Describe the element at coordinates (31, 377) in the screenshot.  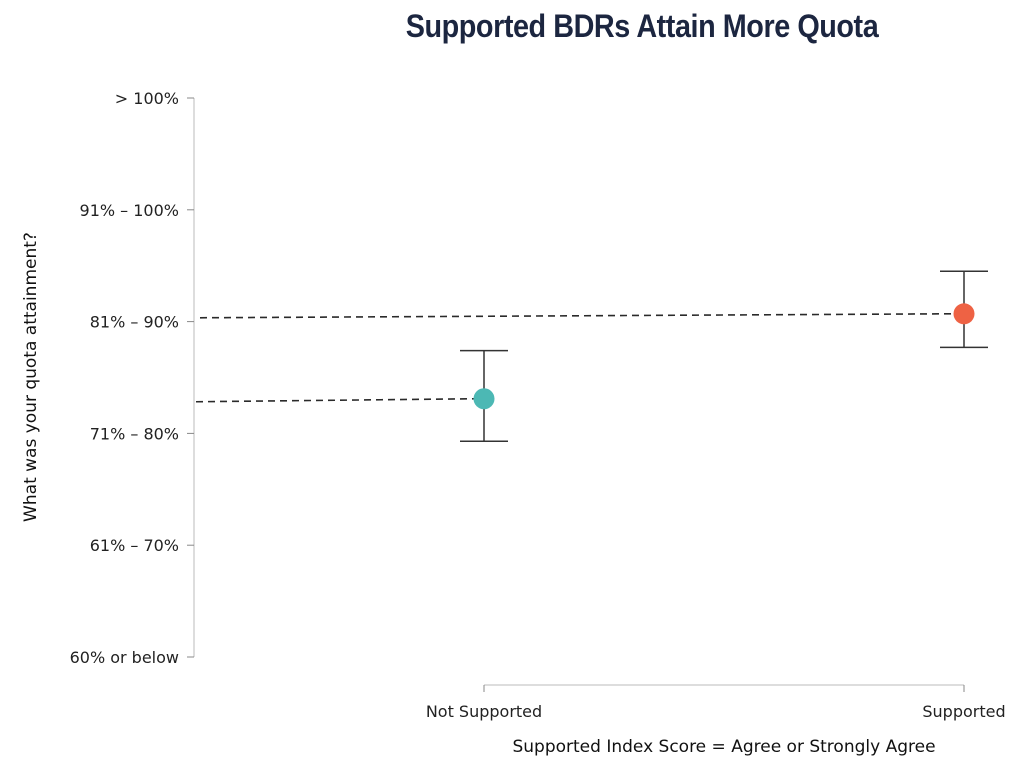
I see `y-axis-label: What was your quota attainment?` at that location.